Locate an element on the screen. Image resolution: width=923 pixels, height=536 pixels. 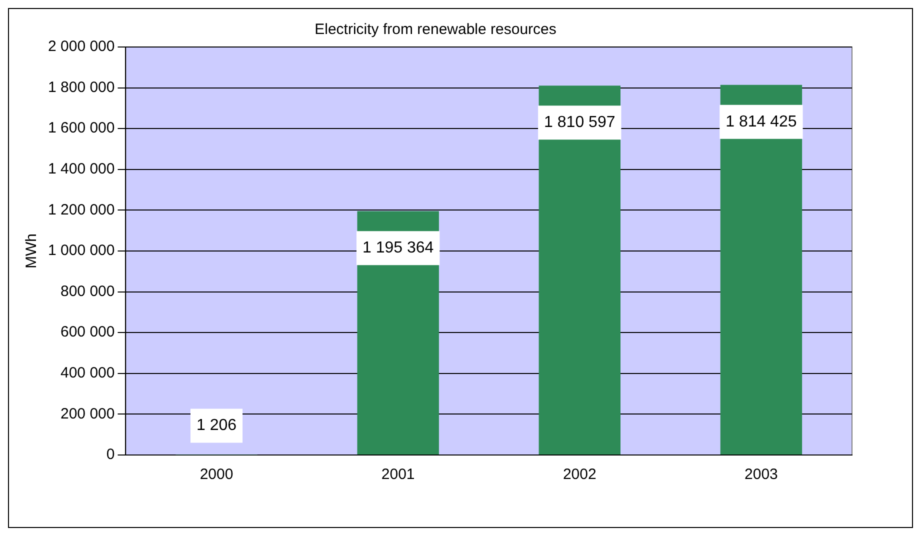
y-tick-label: 1 800 000 is located at coordinates (81, 87).